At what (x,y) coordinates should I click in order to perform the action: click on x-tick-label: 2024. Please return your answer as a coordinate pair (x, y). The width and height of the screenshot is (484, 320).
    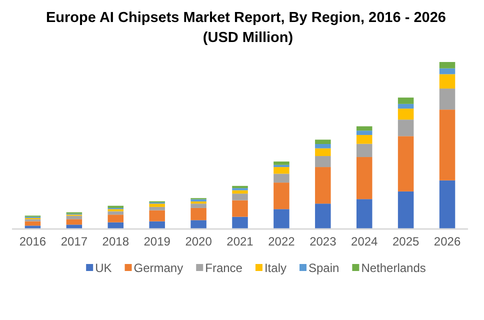
    Looking at the image, I should click on (364, 241).